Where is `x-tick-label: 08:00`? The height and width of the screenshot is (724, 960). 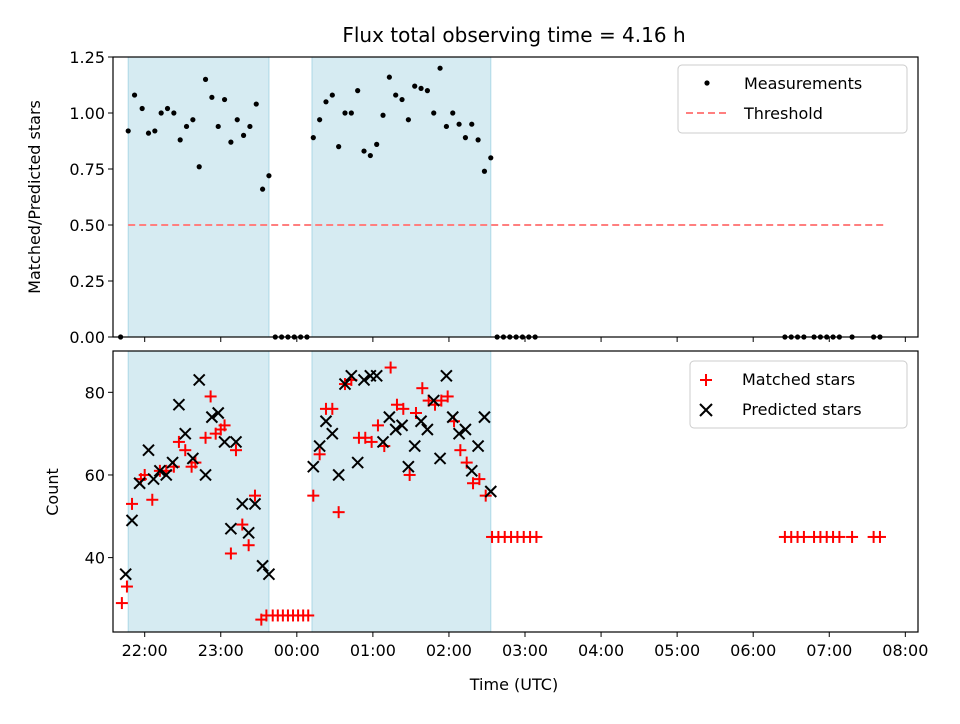 x-tick-label: 08:00 is located at coordinates (905, 650).